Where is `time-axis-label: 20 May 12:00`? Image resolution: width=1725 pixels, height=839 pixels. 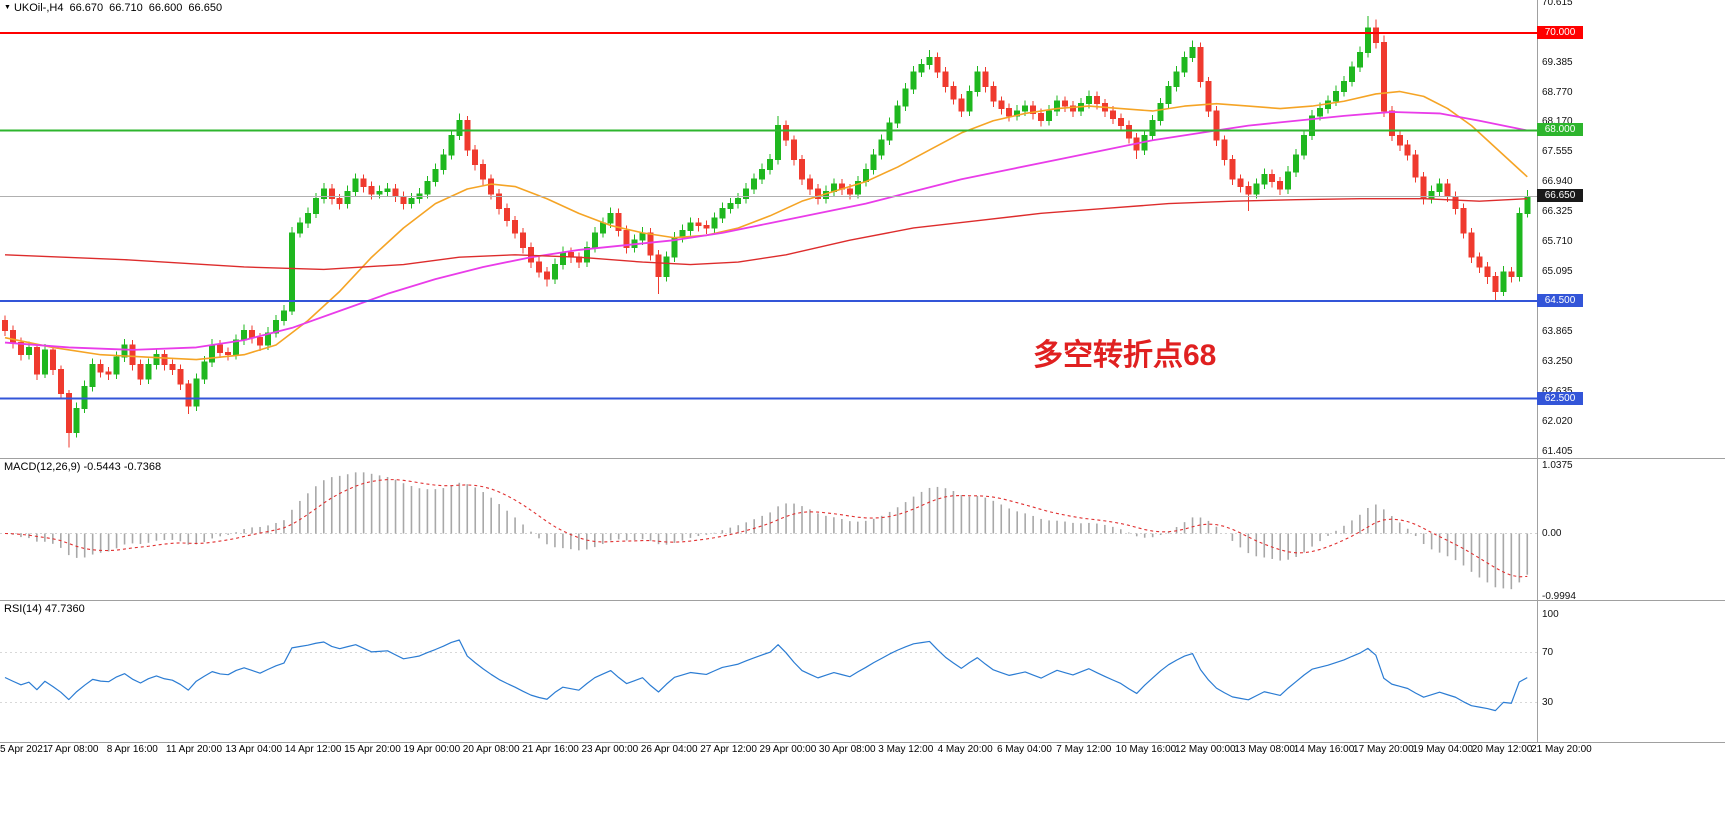 time-axis-label: 20 May 12:00 is located at coordinates (1502, 749).